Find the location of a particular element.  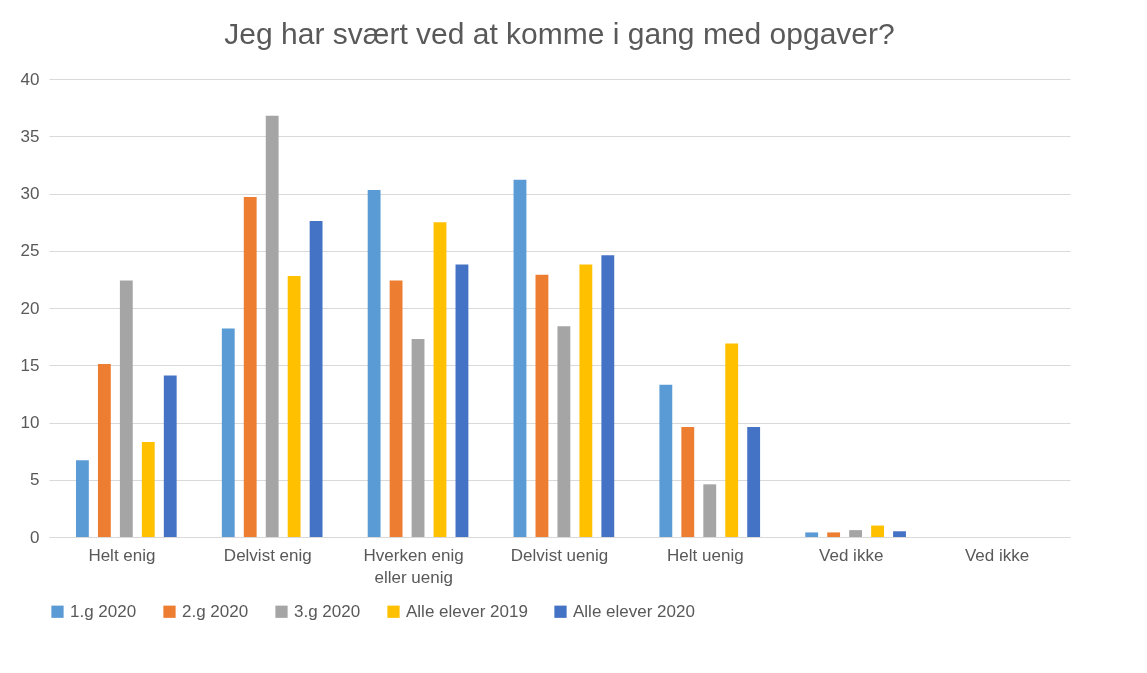

y-tick-label: 25 is located at coordinates (30, 251).